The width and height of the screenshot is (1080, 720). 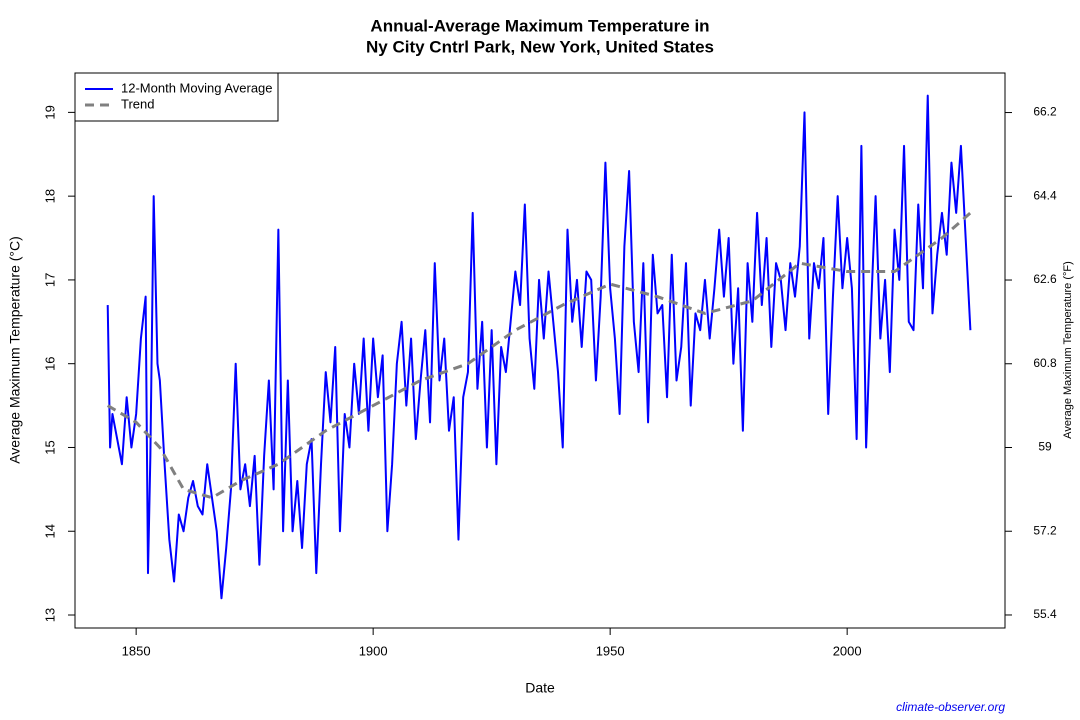 What do you see at coordinates (49, 615) in the screenshot?
I see `y-tick-label: 13` at bounding box center [49, 615].